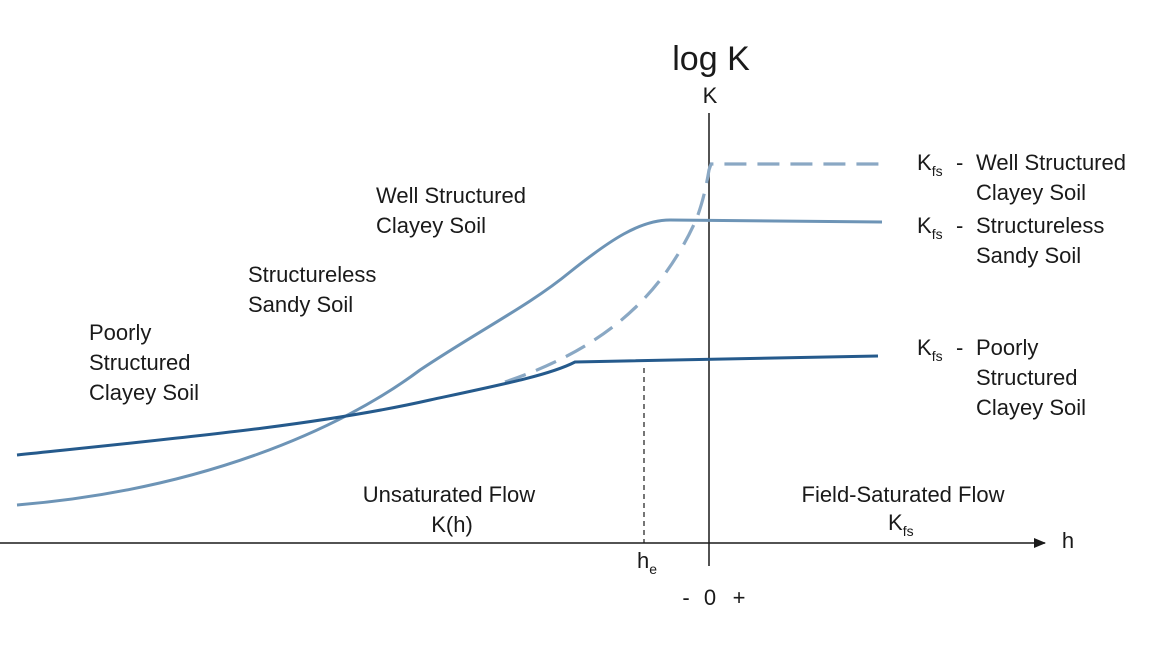  I want to click on kfs-label-poorly-structured: Kfs - Poorly Structured Clayey Soil, so click(1001, 377).